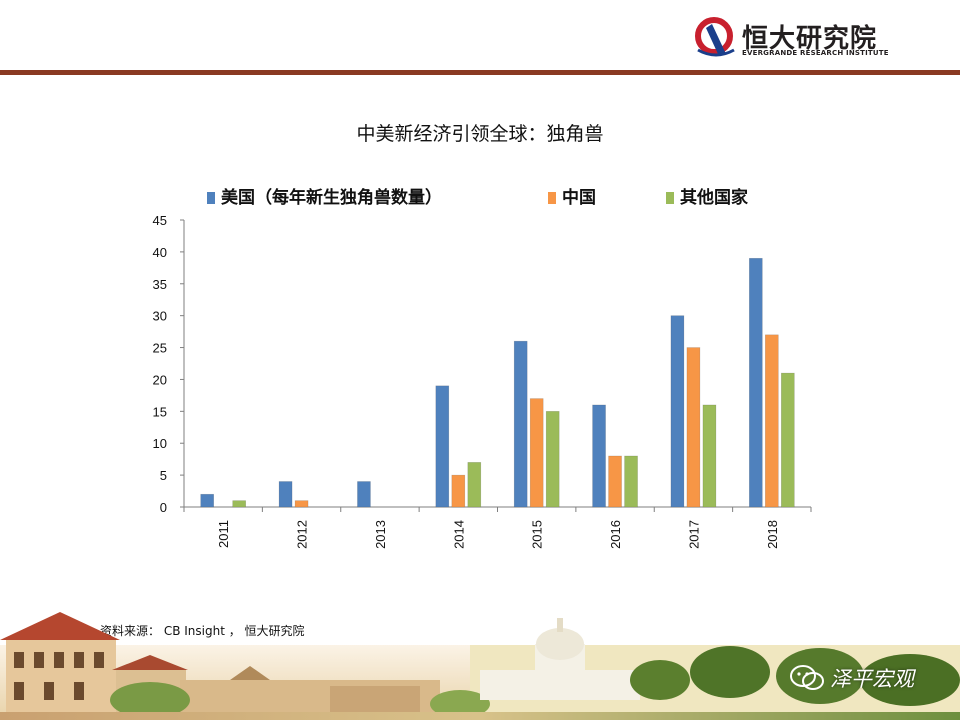 The image size is (960, 720). I want to click on y-tick-label: 25, so click(160, 348).